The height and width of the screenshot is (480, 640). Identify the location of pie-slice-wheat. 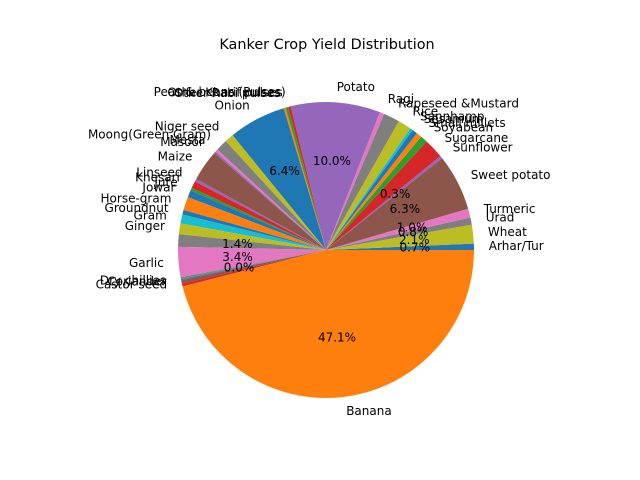
(400, 237).